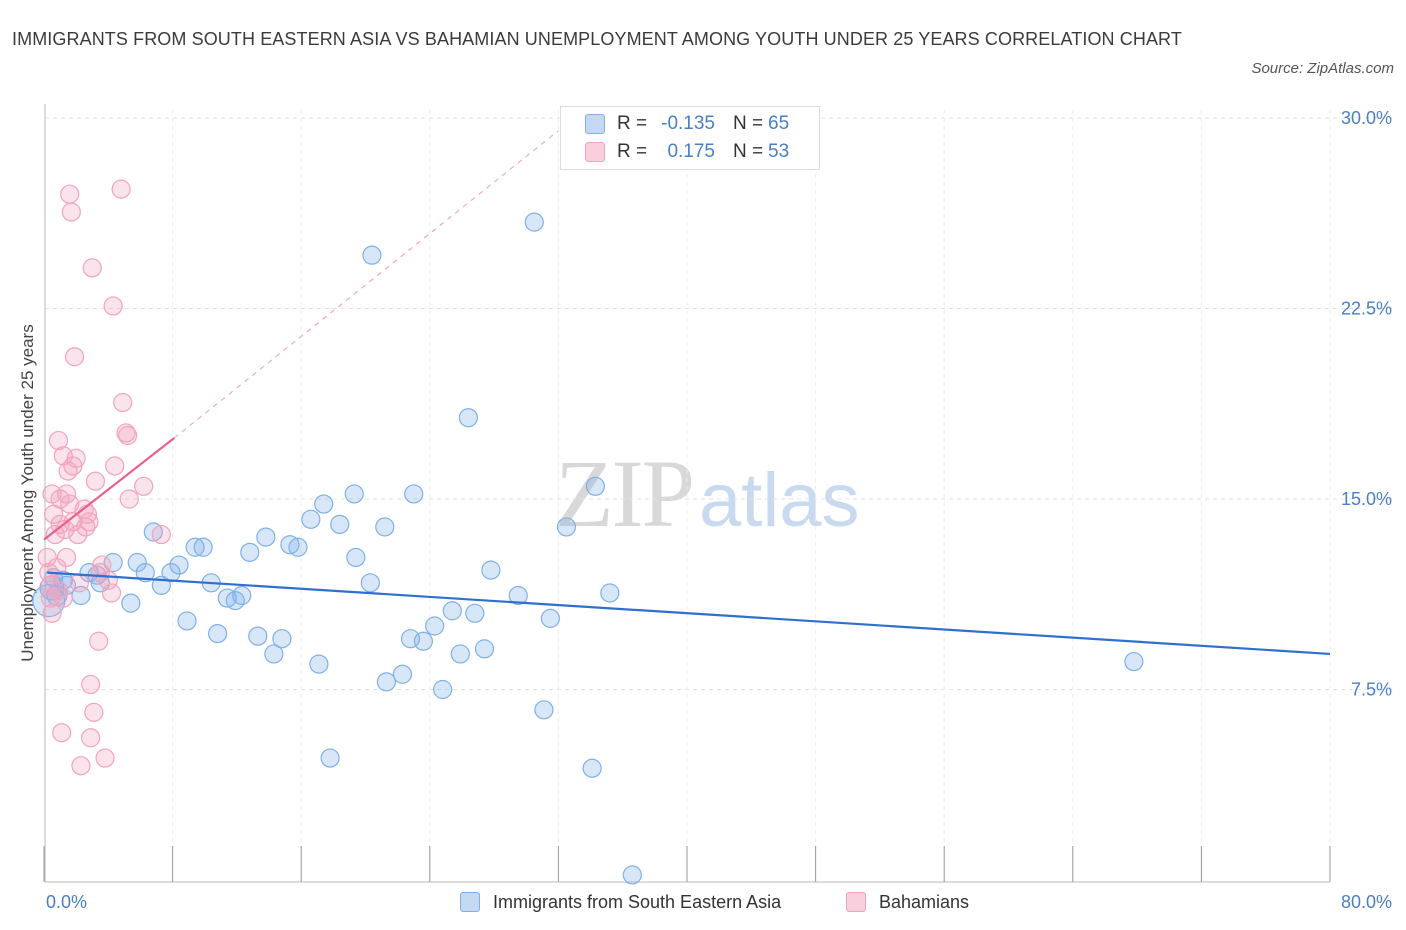 The width and height of the screenshot is (1406, 930). Describe the element at coordinates (779, 500) in the screenshot. I see `watermark-atlas: atlas` at that location.